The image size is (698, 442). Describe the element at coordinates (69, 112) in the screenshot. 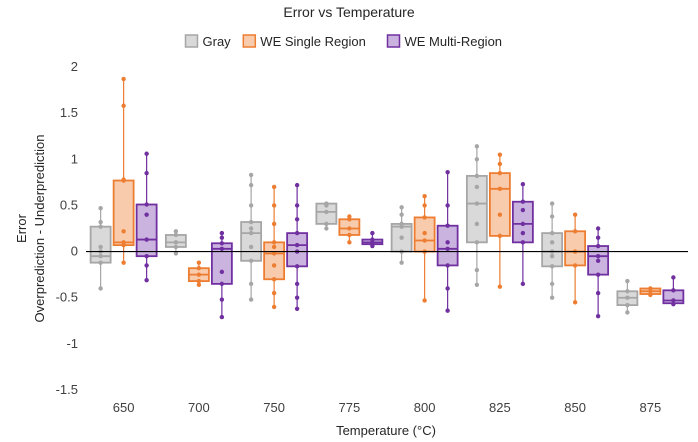

I see `y-tick-label: 1.5` at that location.